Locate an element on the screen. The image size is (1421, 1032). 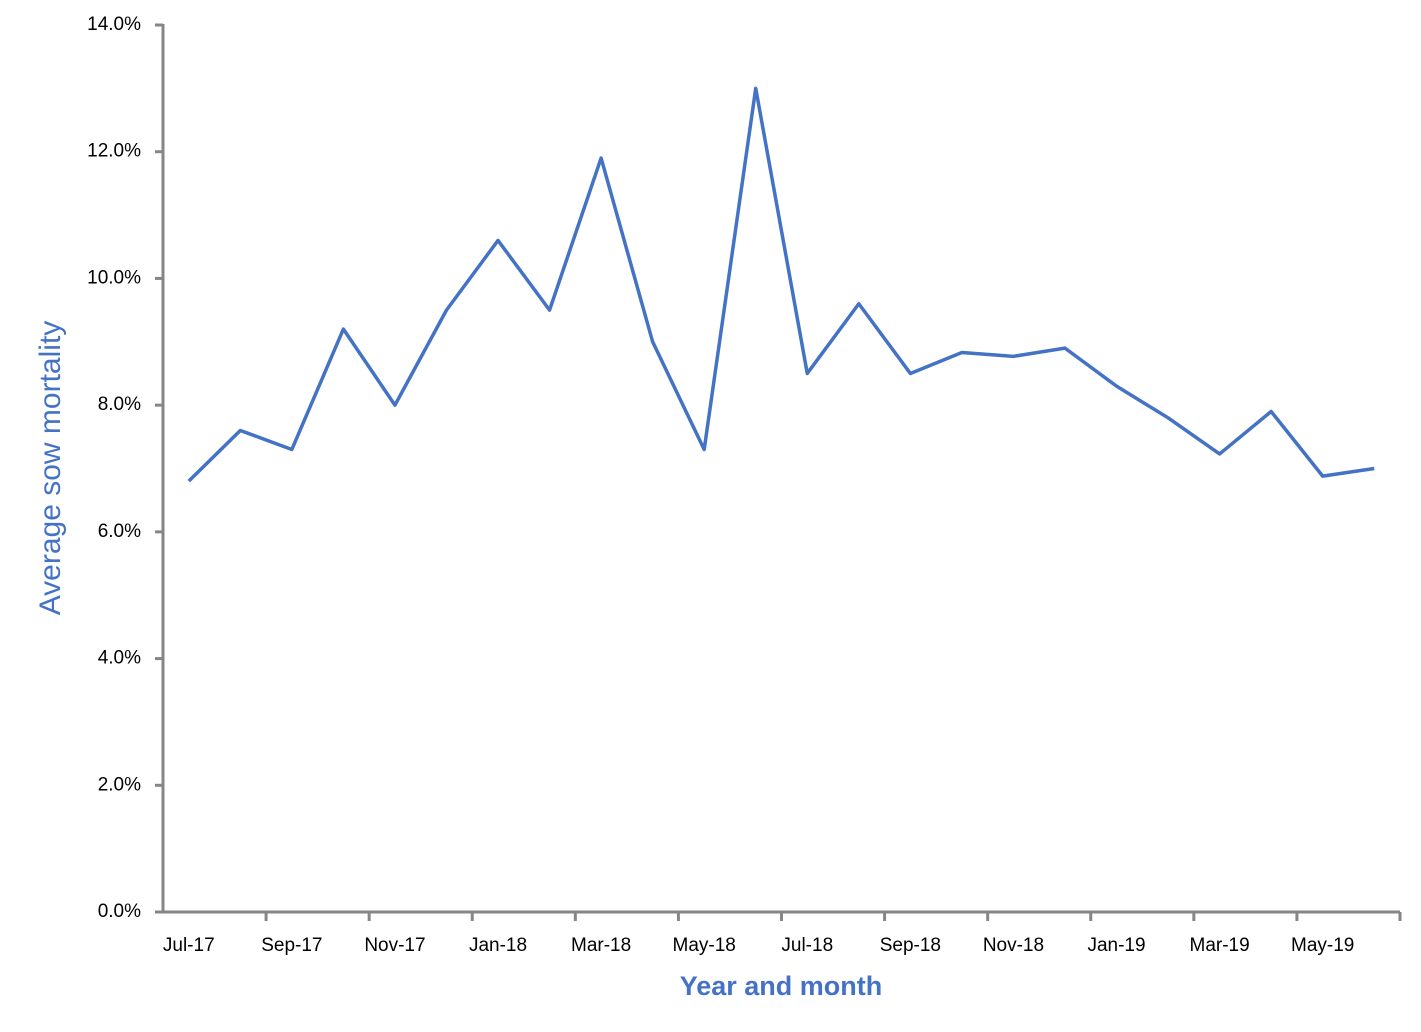
y-tick-label: 14.0% is located at coordinates (114, 24).